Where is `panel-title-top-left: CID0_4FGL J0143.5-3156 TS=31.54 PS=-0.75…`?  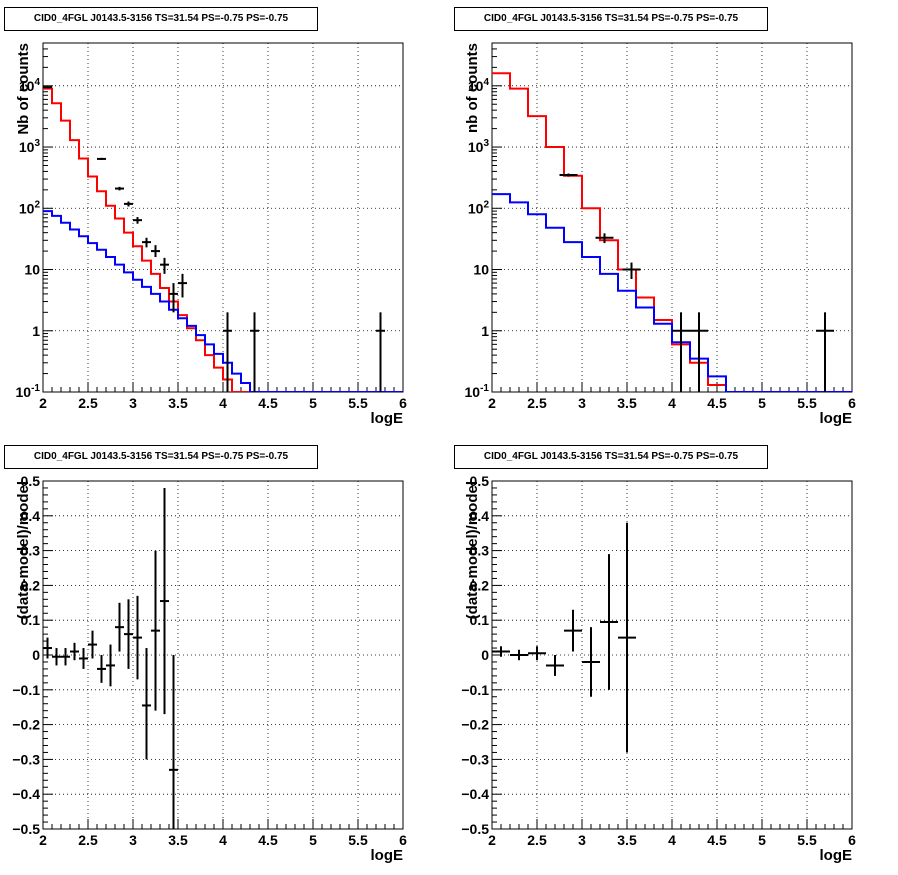
panel-title-top-left: CID0_4FGL J0143.5-3156 TS=31.54 PS=-0.75… is located at coordinates (161, 19).